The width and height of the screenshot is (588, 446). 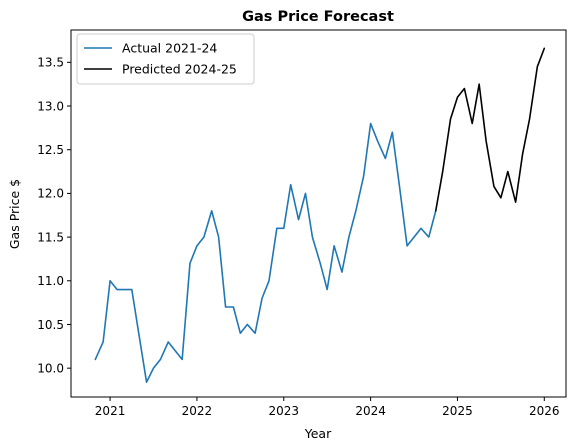 What do you see at coordinates (50, 63) in the screenshot?
I see `y-tick-label: 13.5` at bounding box center [50, 63].